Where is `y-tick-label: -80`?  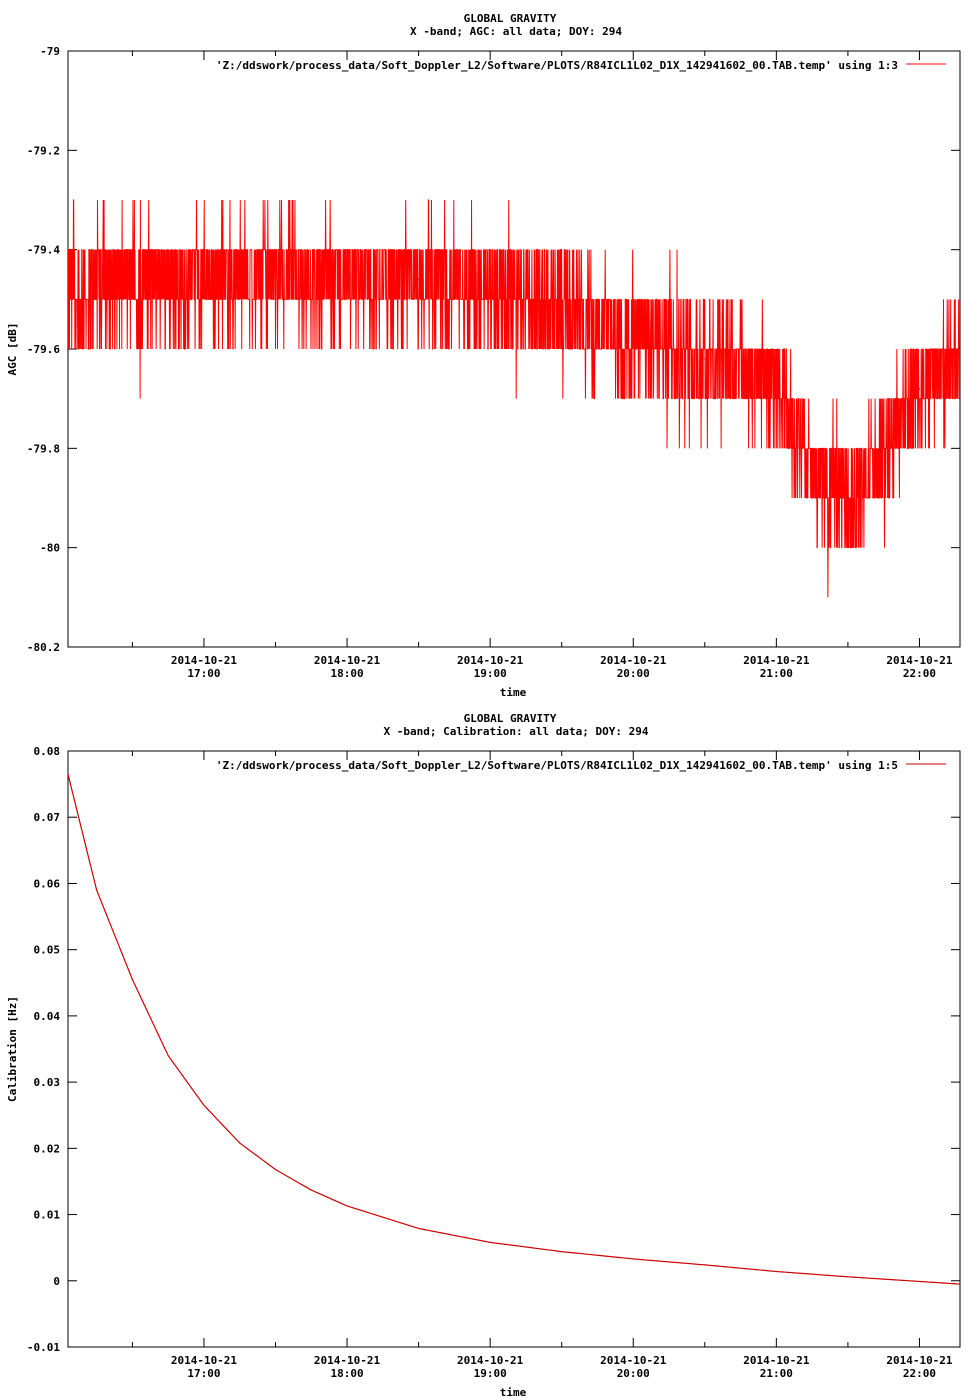 y-tick-label: -80 is located at coordinates (50, 548).